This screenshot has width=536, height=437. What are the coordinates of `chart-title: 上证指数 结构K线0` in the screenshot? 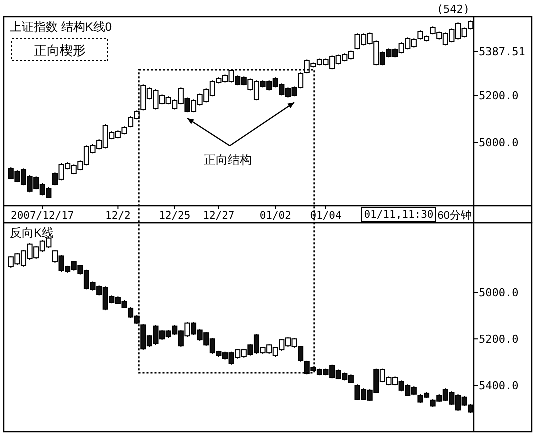 It's located at (61, 27).